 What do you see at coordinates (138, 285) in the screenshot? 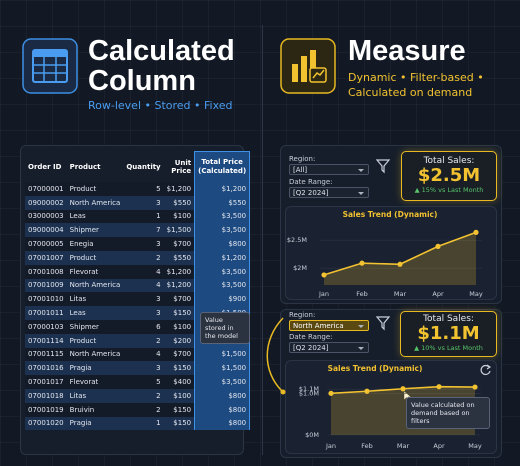
I see `table-row: 07001009 North America 4 $1,200 $3,500` at bounding box center [138, 285].